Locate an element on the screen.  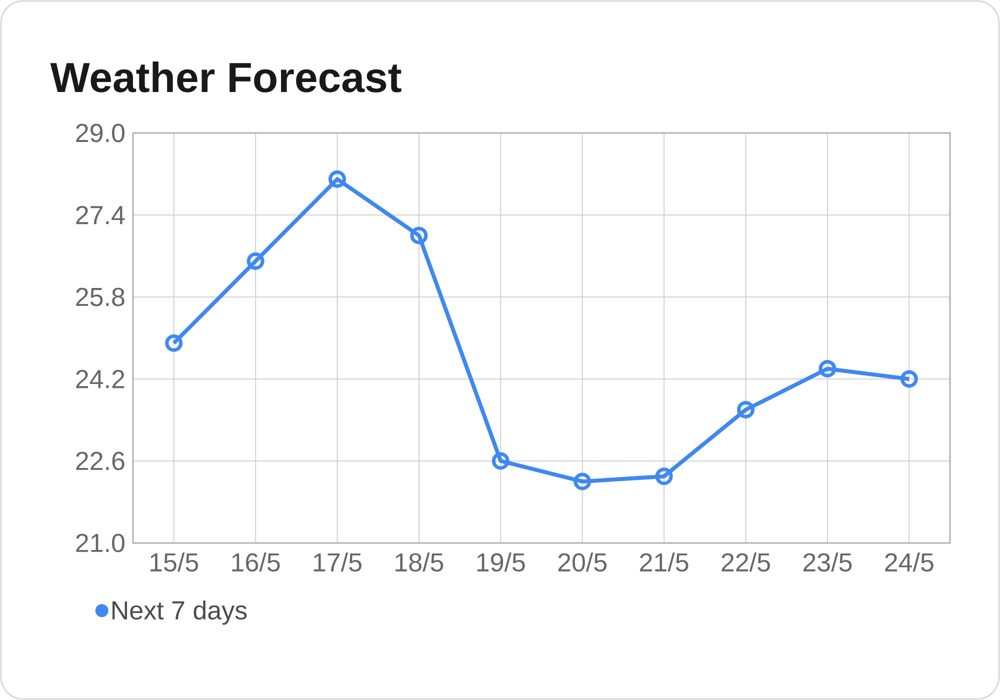
x-tick-label: 18/5 is located at coordinates (420, 562).